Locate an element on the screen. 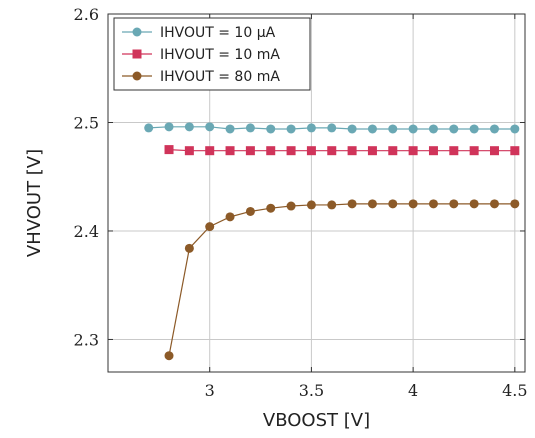  legend-entry: IHVOUT = 10 µA is located at coordinates (199, 33).